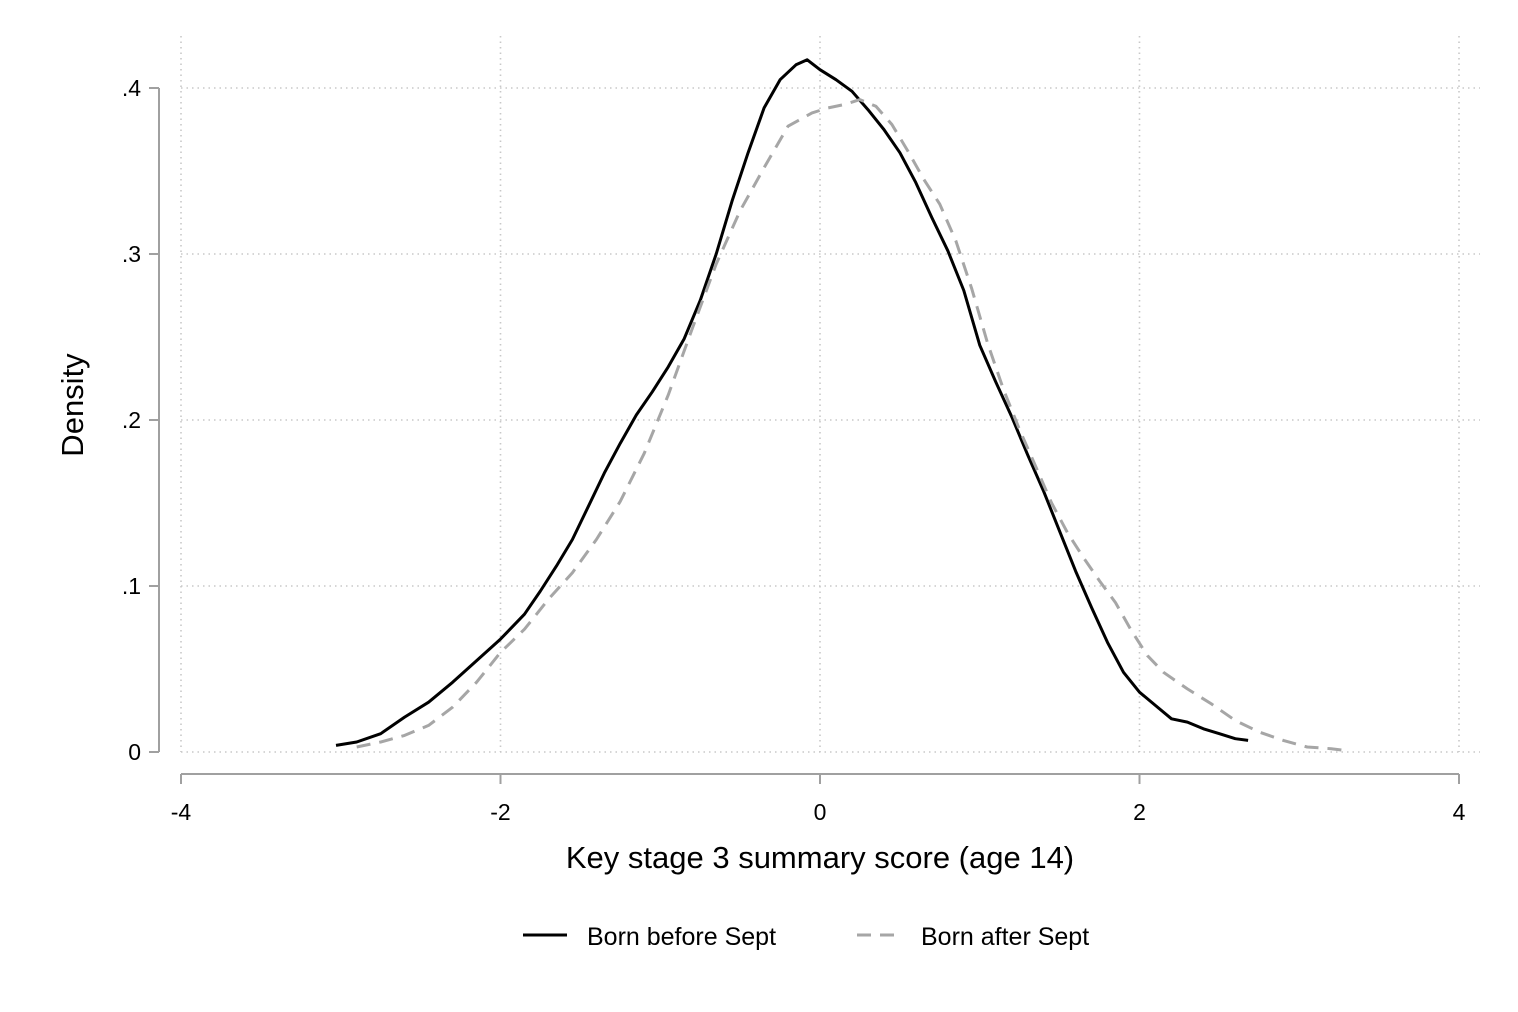 The image size is (1518, 1012). Describe the element at coordinates (820, 812) in the screenshot. I see `x-tick-label: 0` at that location.